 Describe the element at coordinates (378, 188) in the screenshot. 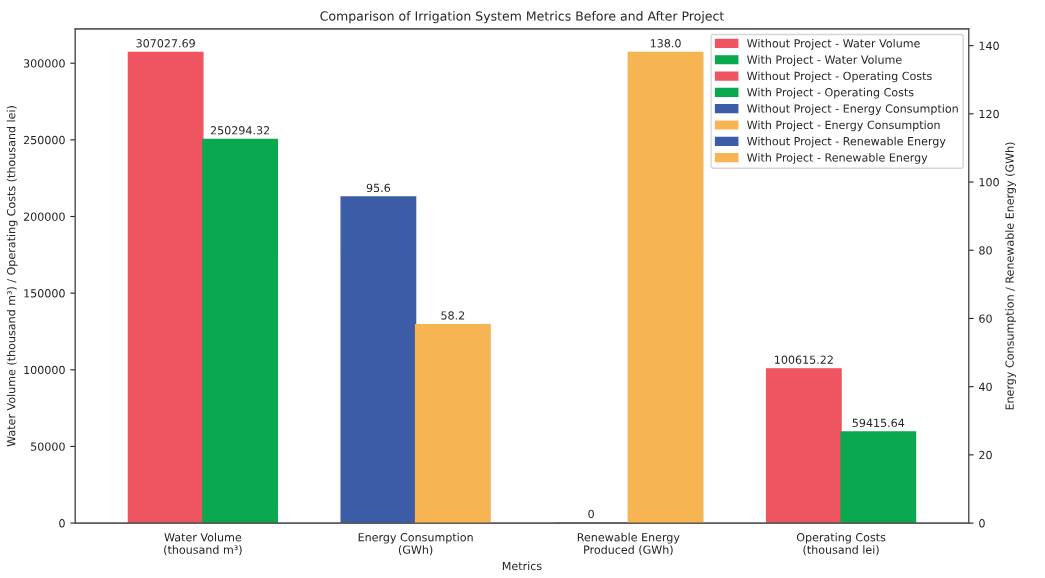

I see `data-label: 95.6` at that location.